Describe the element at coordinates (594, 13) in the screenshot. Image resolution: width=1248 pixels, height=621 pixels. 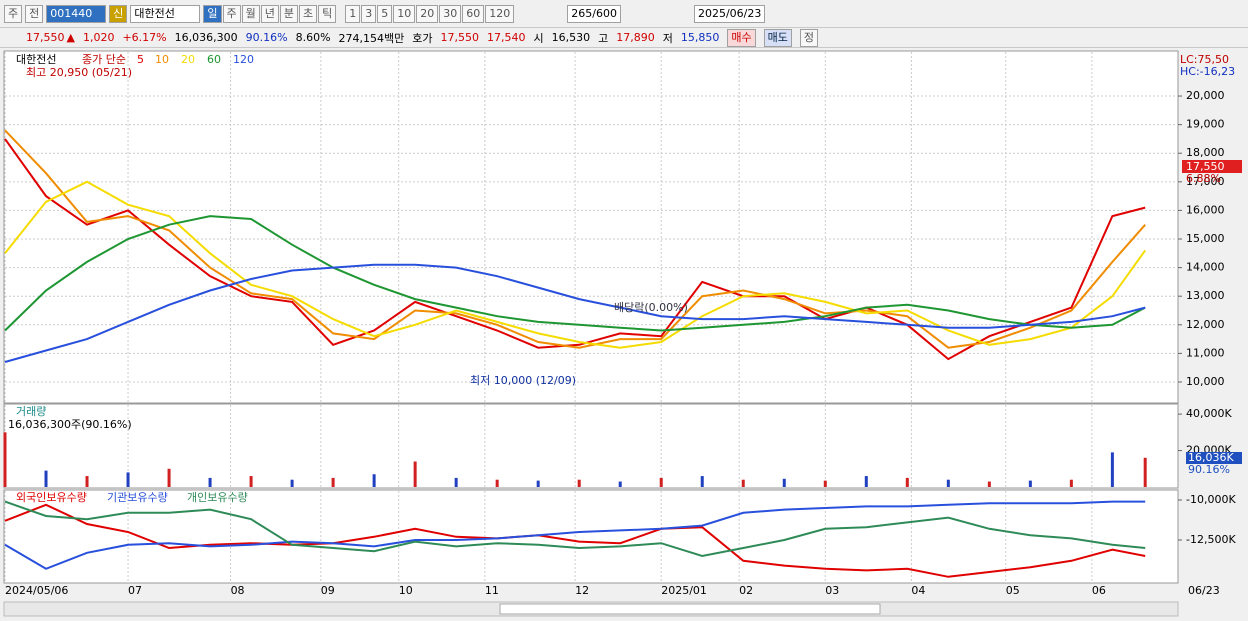
I see `count: 265/600` at that location.